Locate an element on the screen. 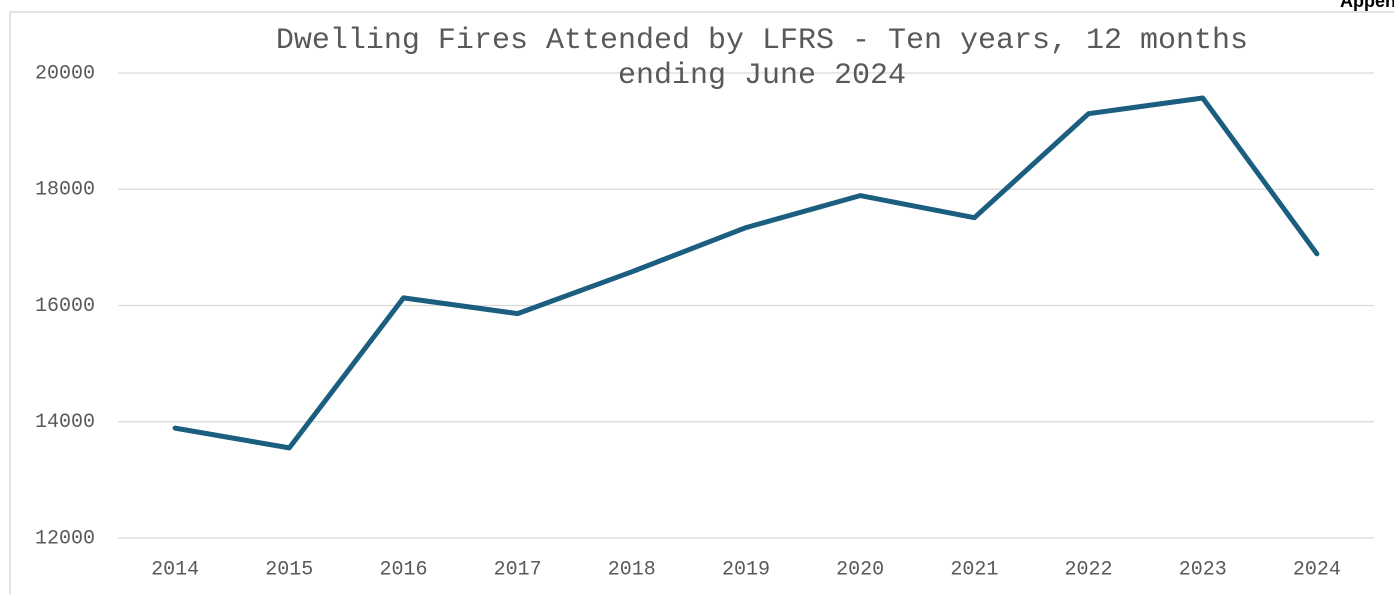  x-tick-label: 2016 is located at coordinates (403, 569).